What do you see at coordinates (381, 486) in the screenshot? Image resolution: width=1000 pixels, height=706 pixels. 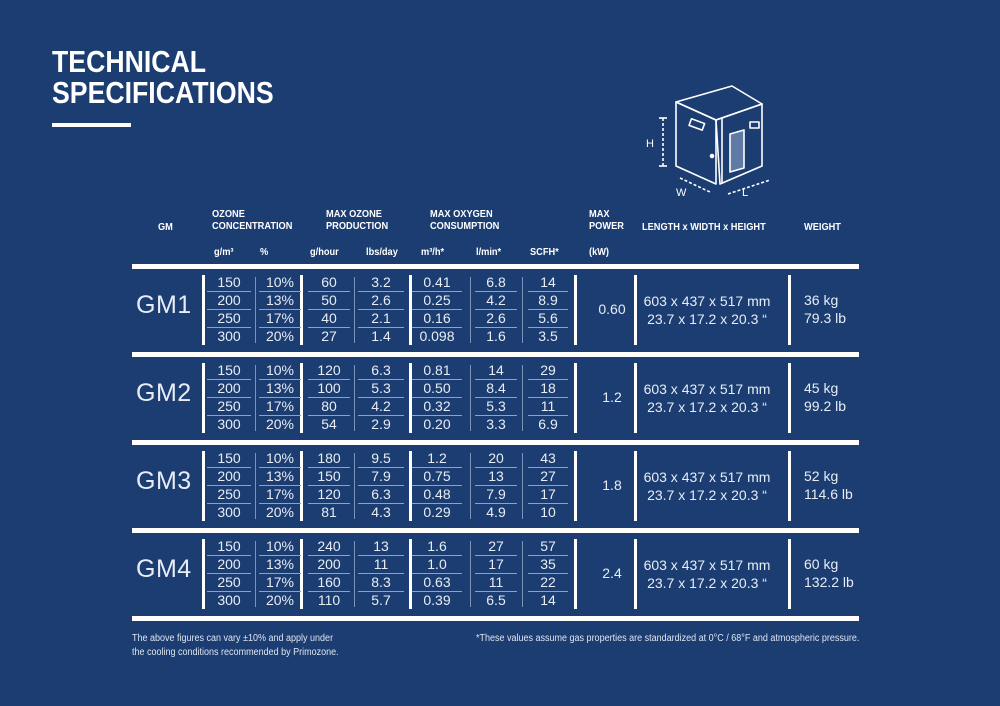 I see `column-lbsday: 9.5 7.9 6.3 4.3` at bounding box center [381, 486].